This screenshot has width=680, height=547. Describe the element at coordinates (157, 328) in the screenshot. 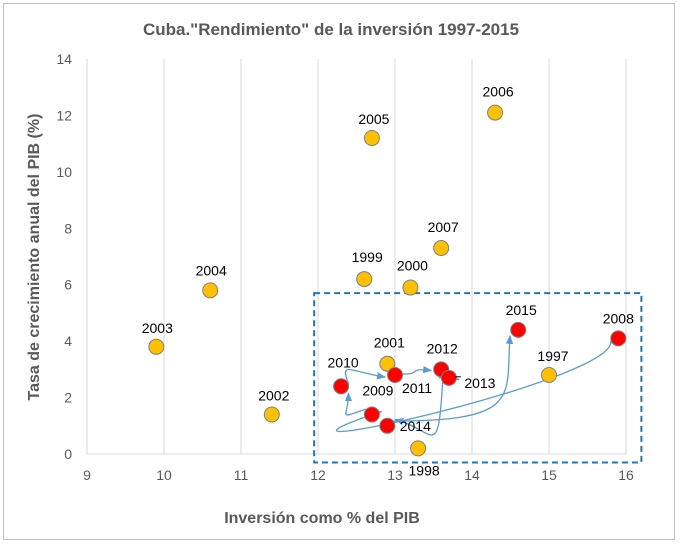

I see `point-label-2003: 2003` at that location.